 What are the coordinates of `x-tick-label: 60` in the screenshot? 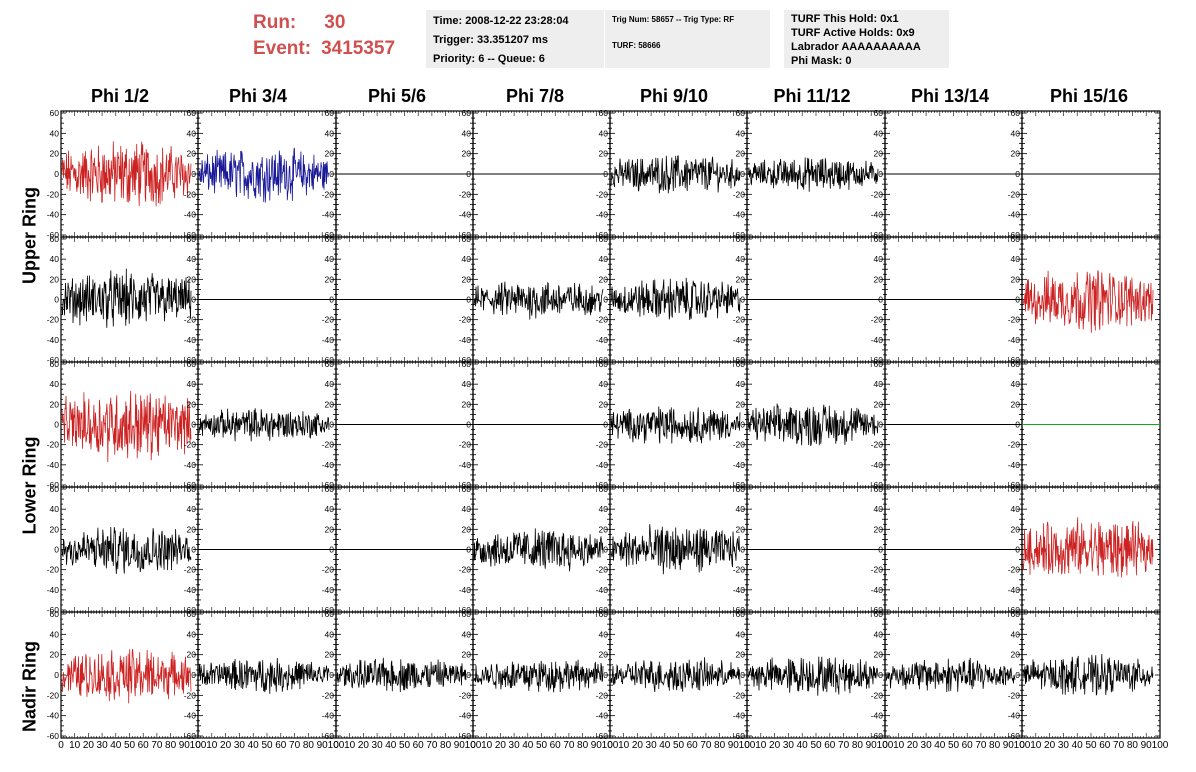 It's located at (1105, 745).